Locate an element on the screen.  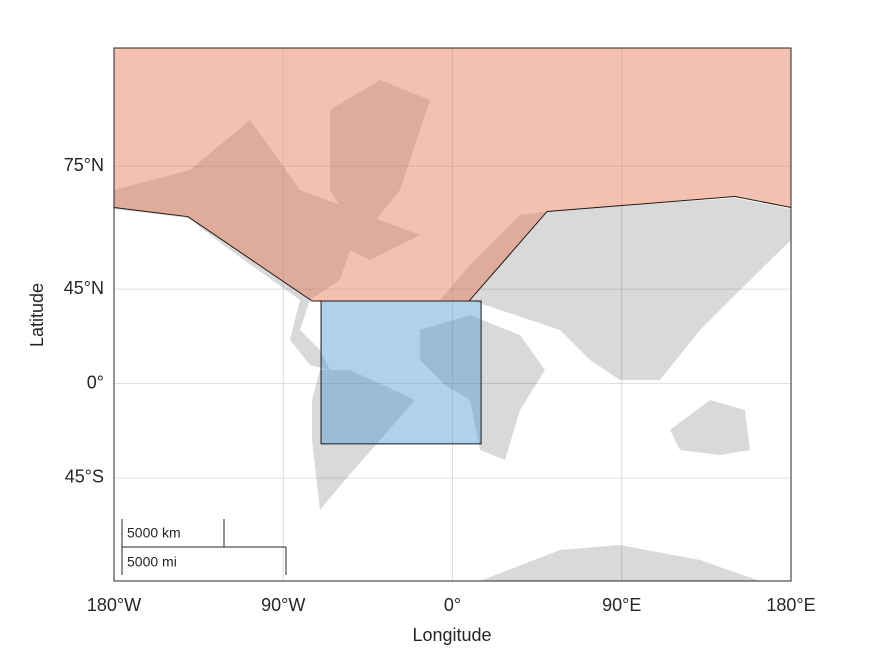
scale-bar: 5000 km 5000 mi is located at coordinates (204, 547).